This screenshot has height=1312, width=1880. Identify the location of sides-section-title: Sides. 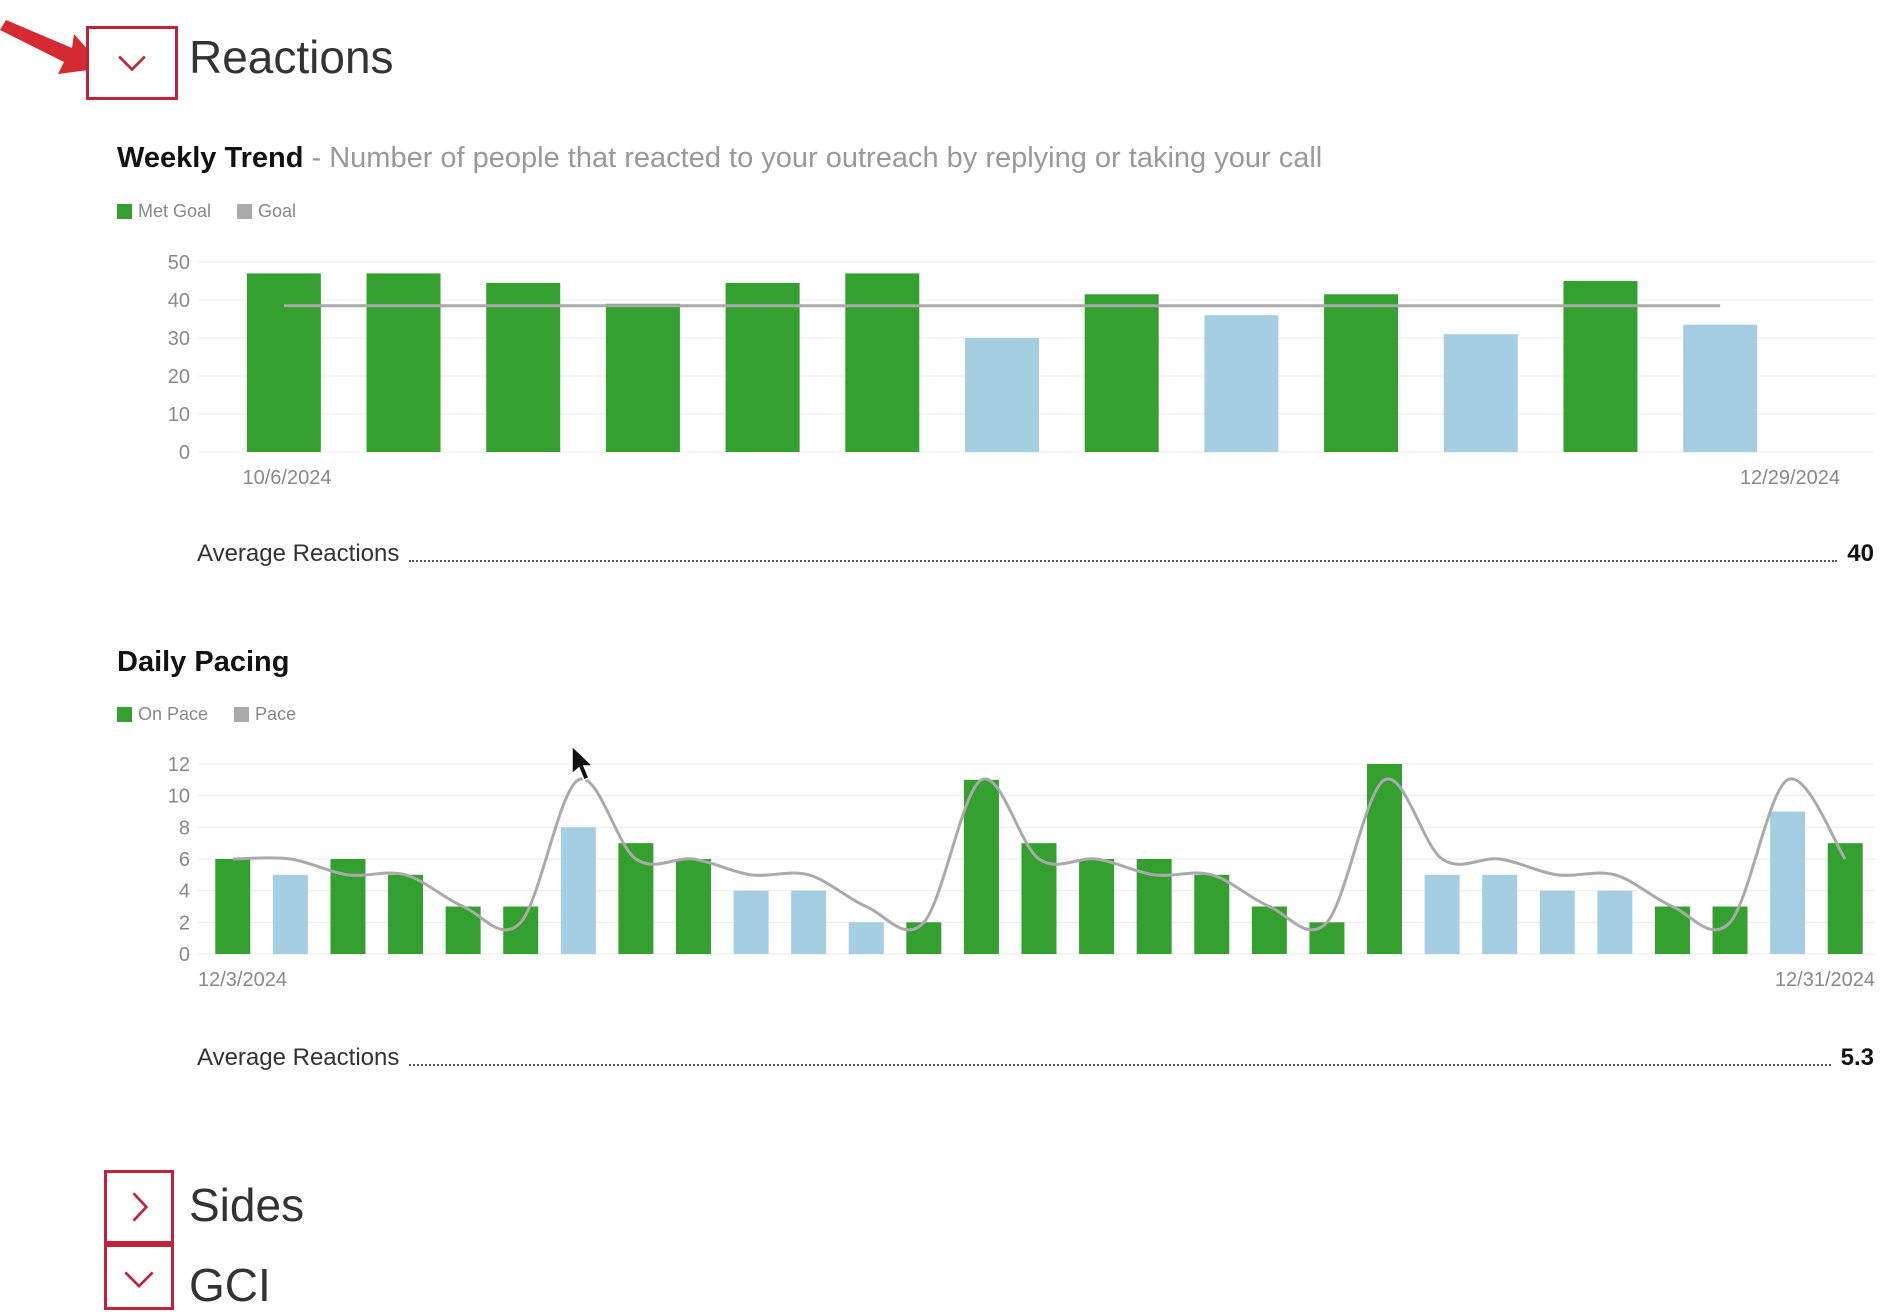
(247, 1205).